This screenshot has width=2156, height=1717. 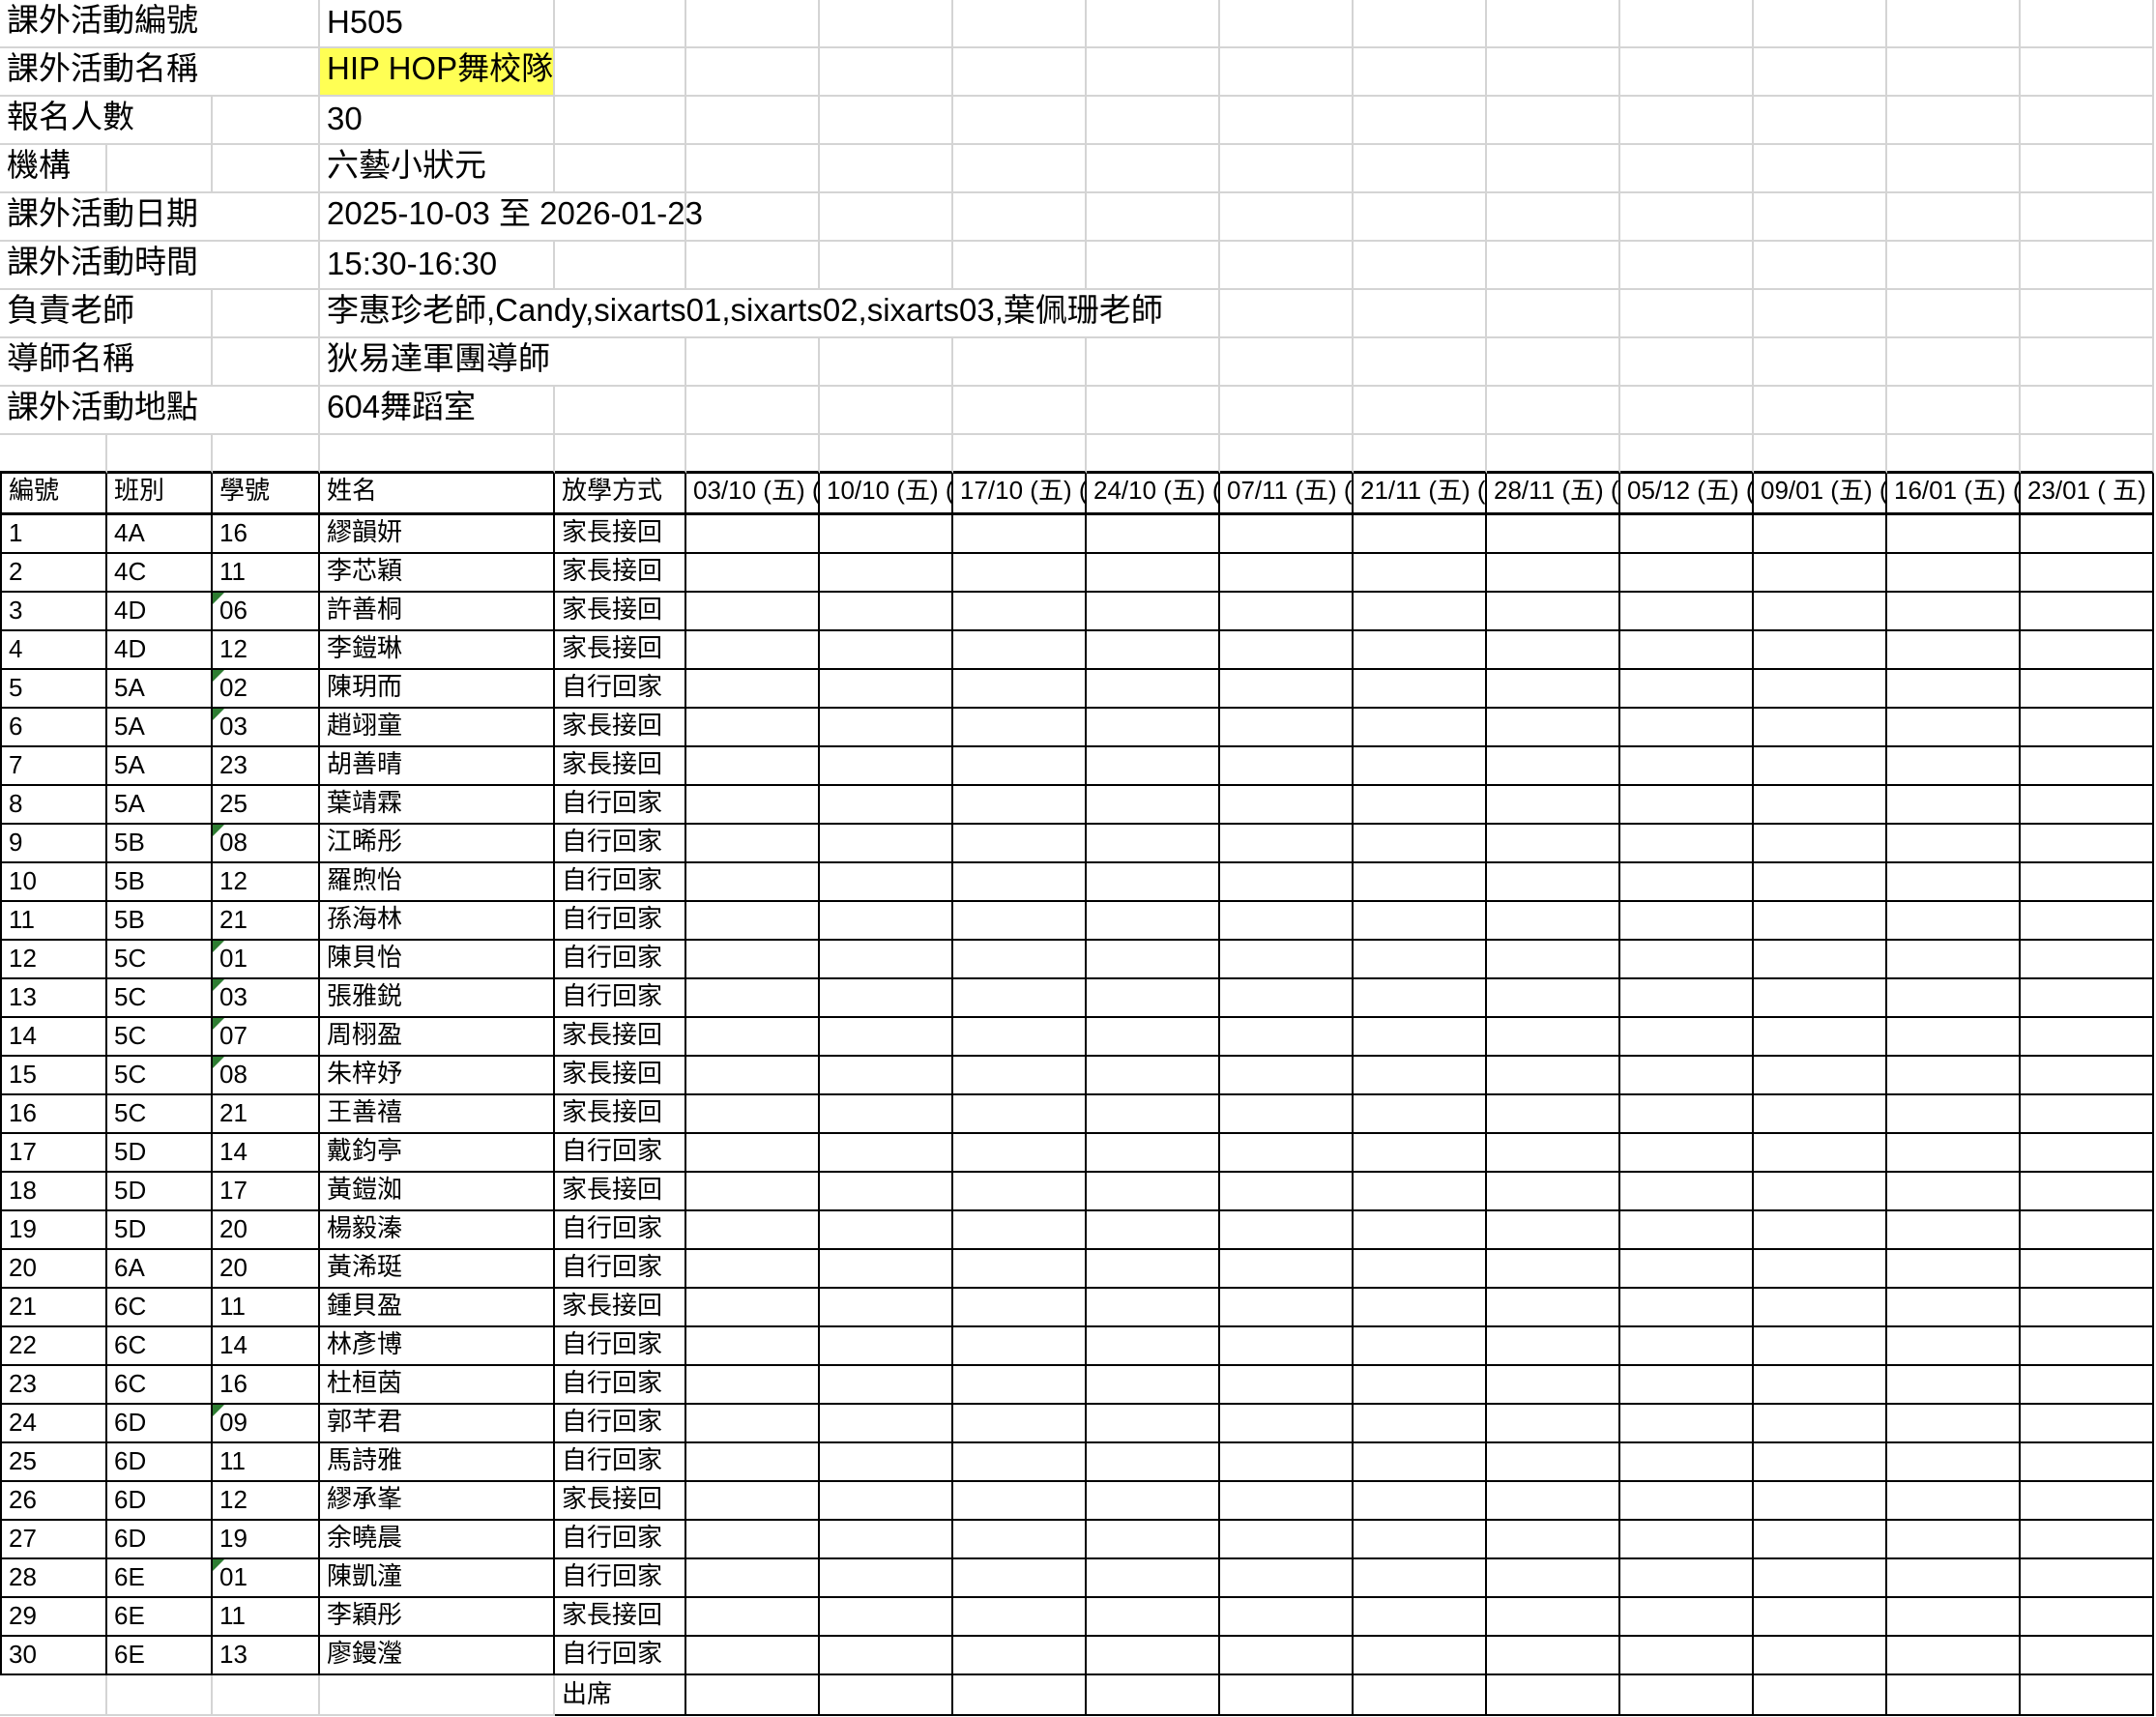 I want to click on student-number: 14, so click(x=53, y=1037).